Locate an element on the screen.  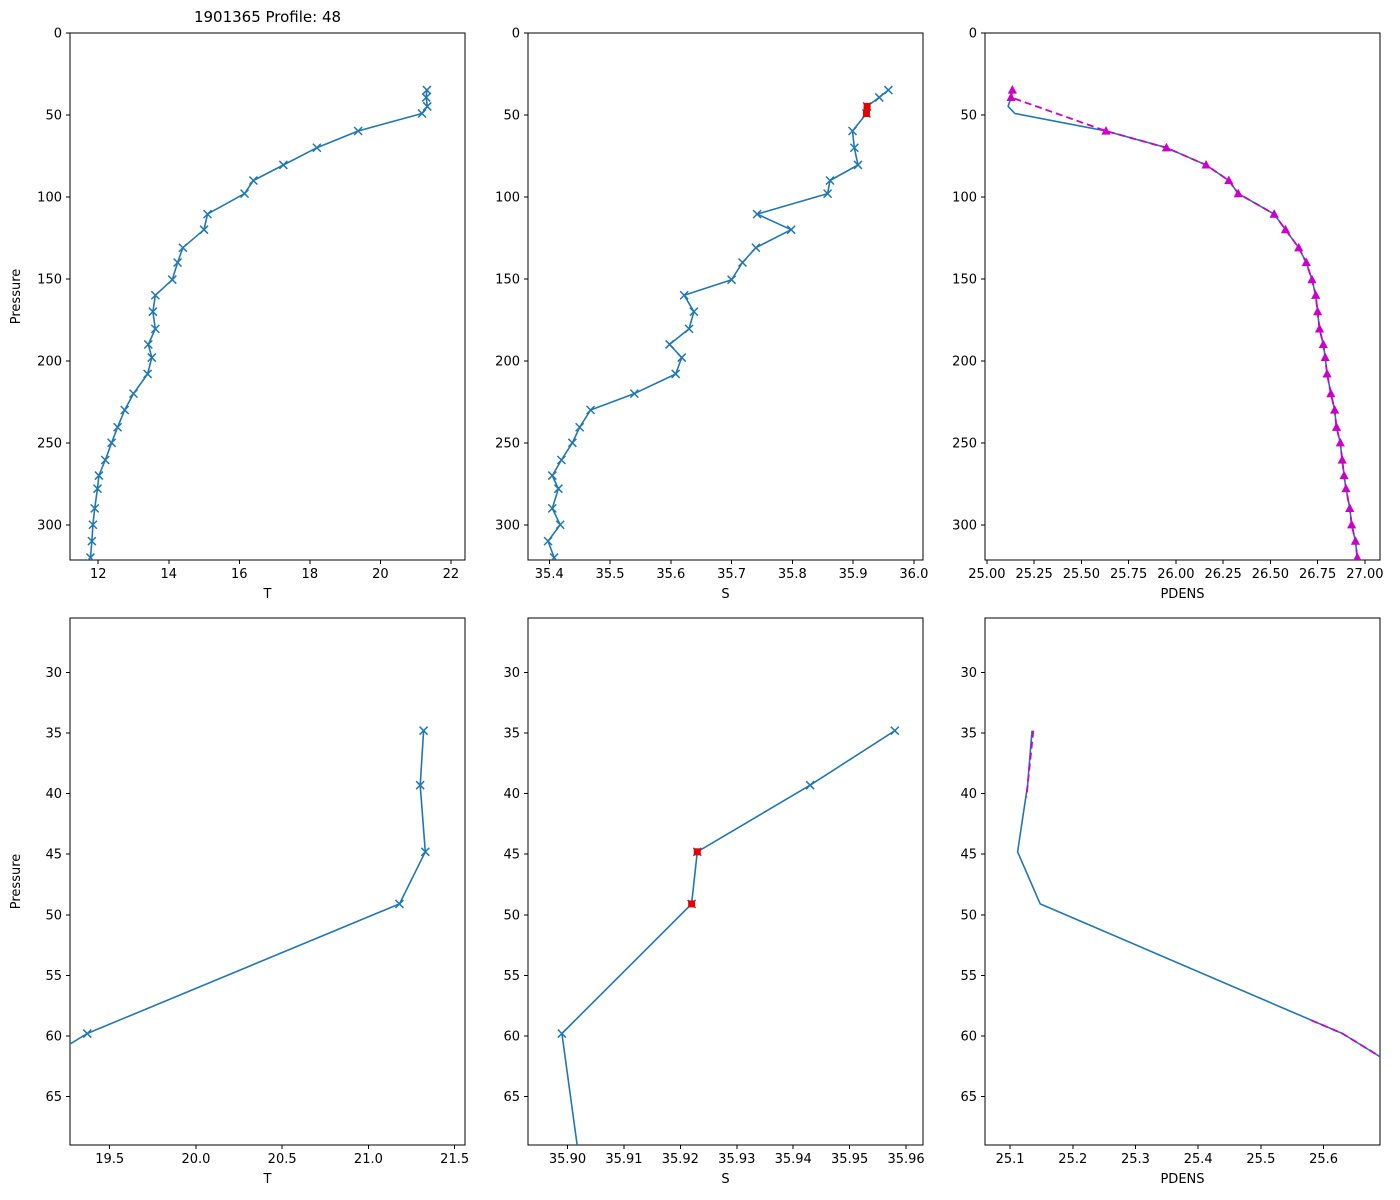
y-tick-label: 100 is located at coordinates (507, 197).